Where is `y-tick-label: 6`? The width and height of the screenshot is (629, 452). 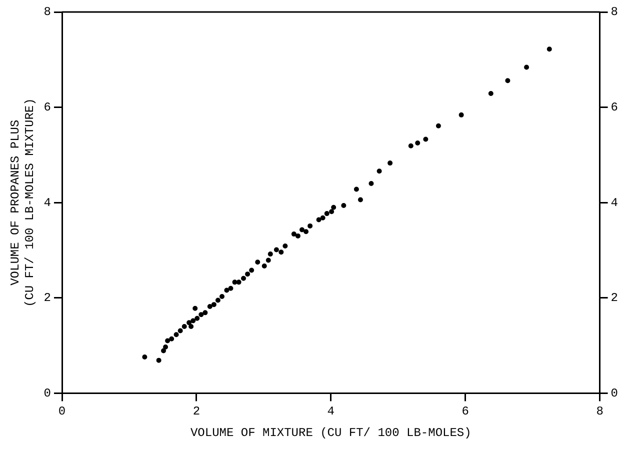 y-tick-label: 6 is located at coordinates (47, 107).